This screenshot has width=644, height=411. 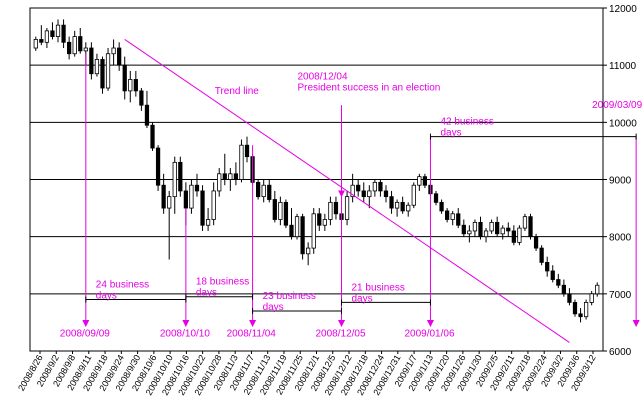 What do you see at coordinates (466, 122) in the screenshot?
I see `interval-label: 42 business` at bounding box center [466, 122].